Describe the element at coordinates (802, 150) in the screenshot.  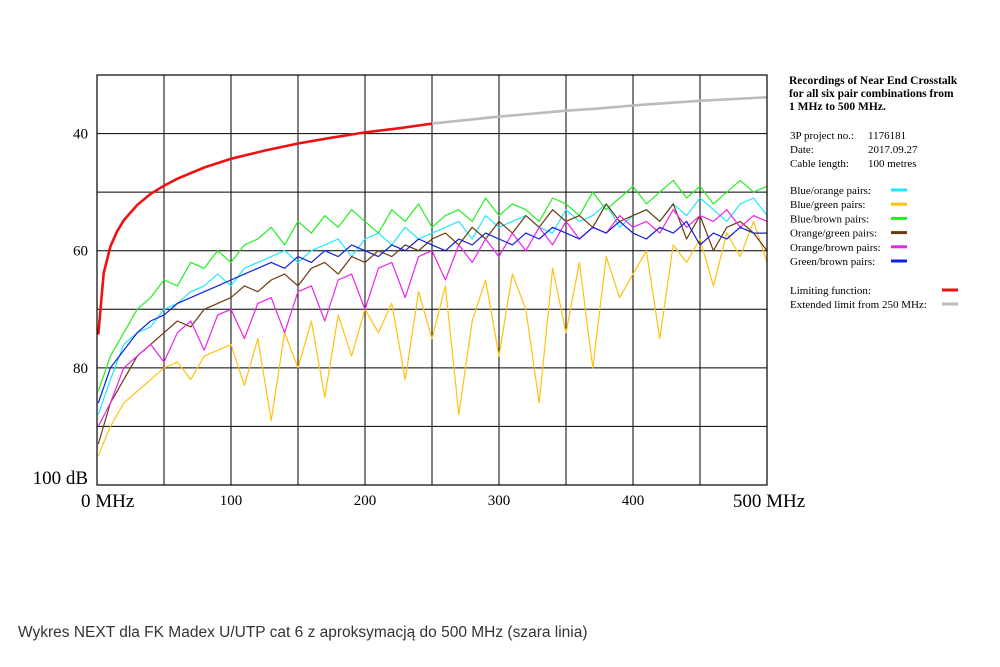
I see `date-label: Date:` at that location.